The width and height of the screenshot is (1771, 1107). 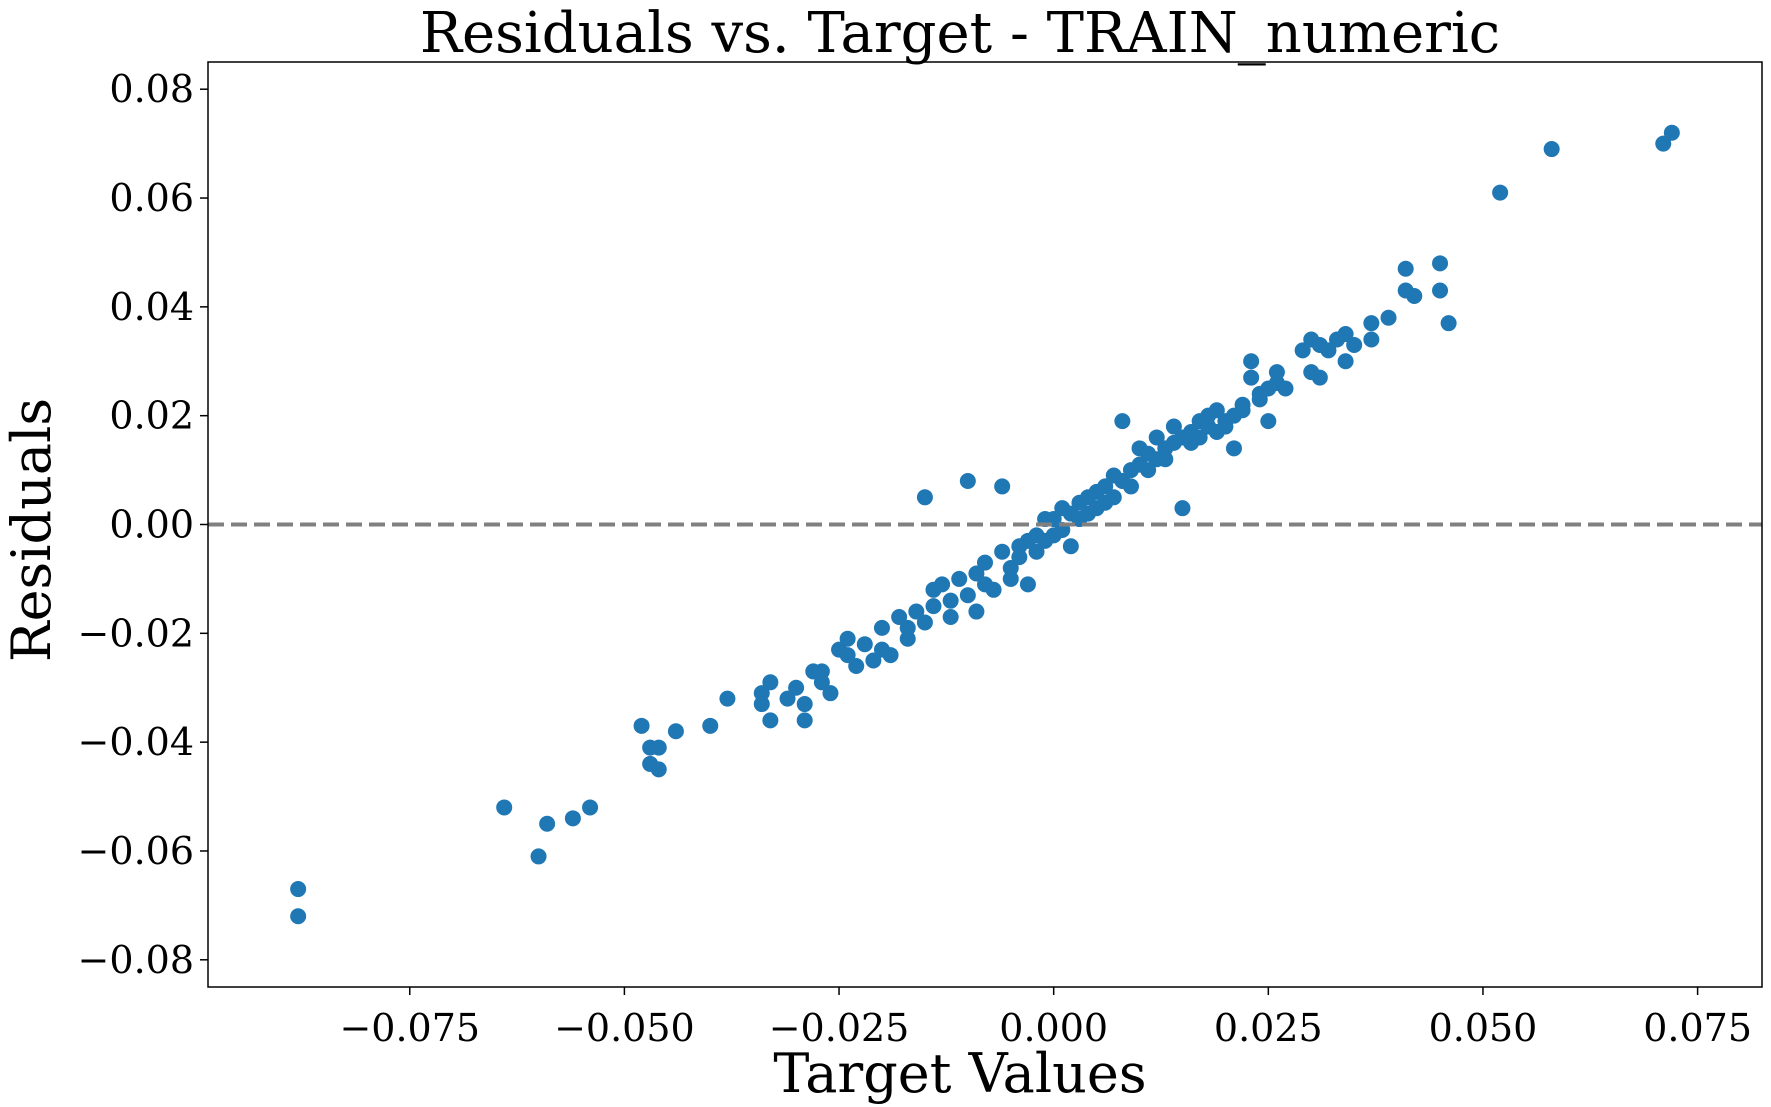 What do you see at coordinates (959, 1073) in the screenshot?
I see `x-axis-label: Target Values` at bounding box center [959, 1073].